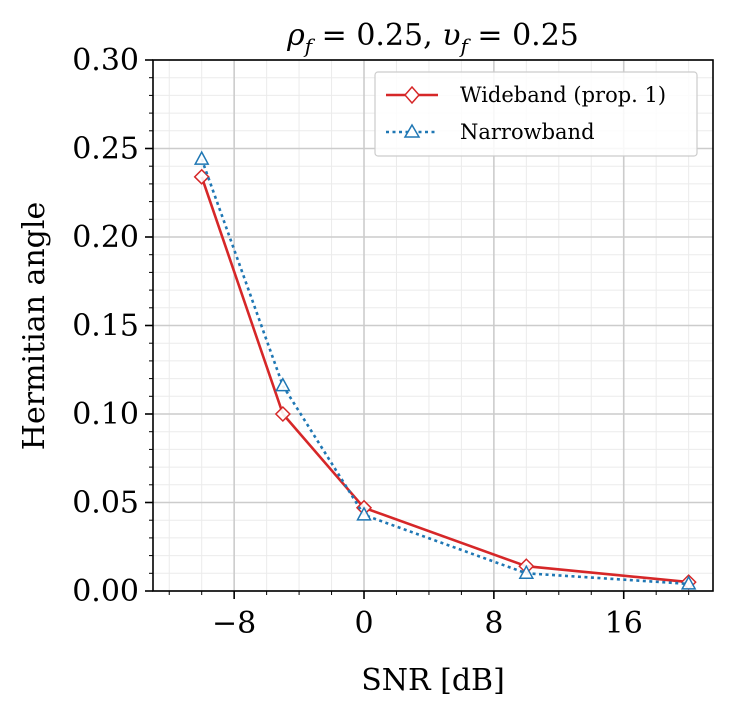 The width and height of the screenshot is (732, 716). I want to click on y-tick-label: 0.15, so click(105, 326).